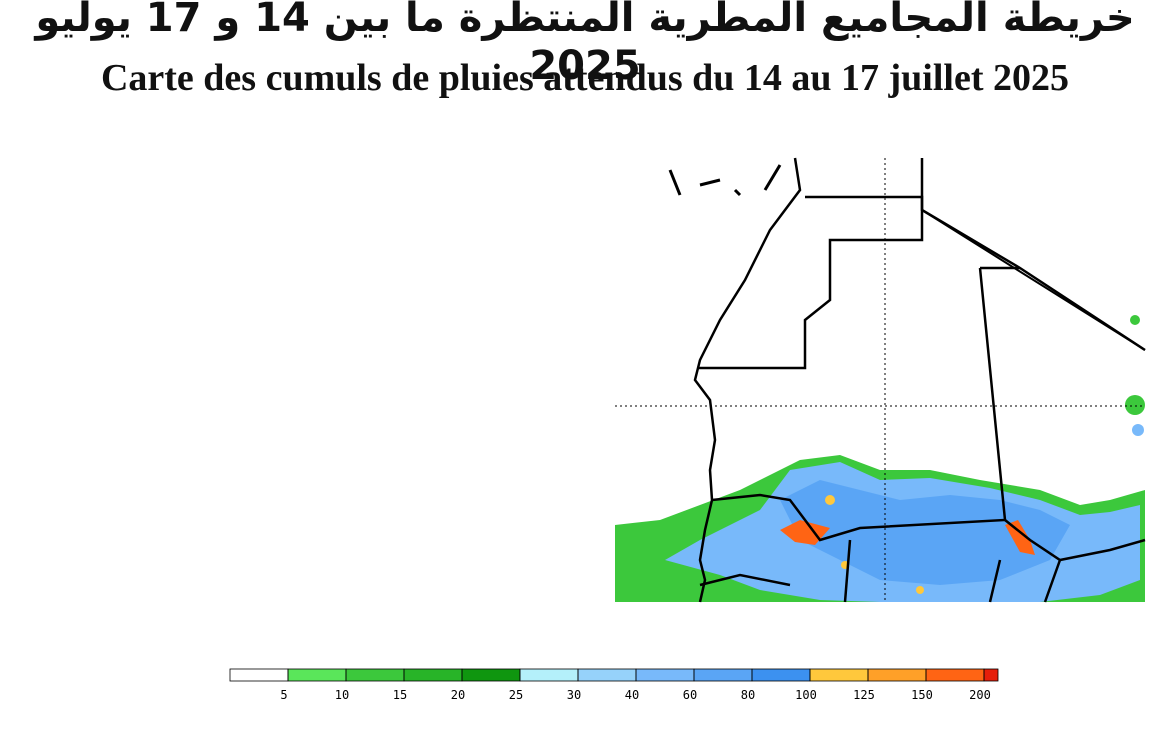 This screenshot has height=749, width=1170. What do you see at coordinates (342, 695) in the screenshot?
I see `colorbar-label: 10` at bounding box center [342, 695].